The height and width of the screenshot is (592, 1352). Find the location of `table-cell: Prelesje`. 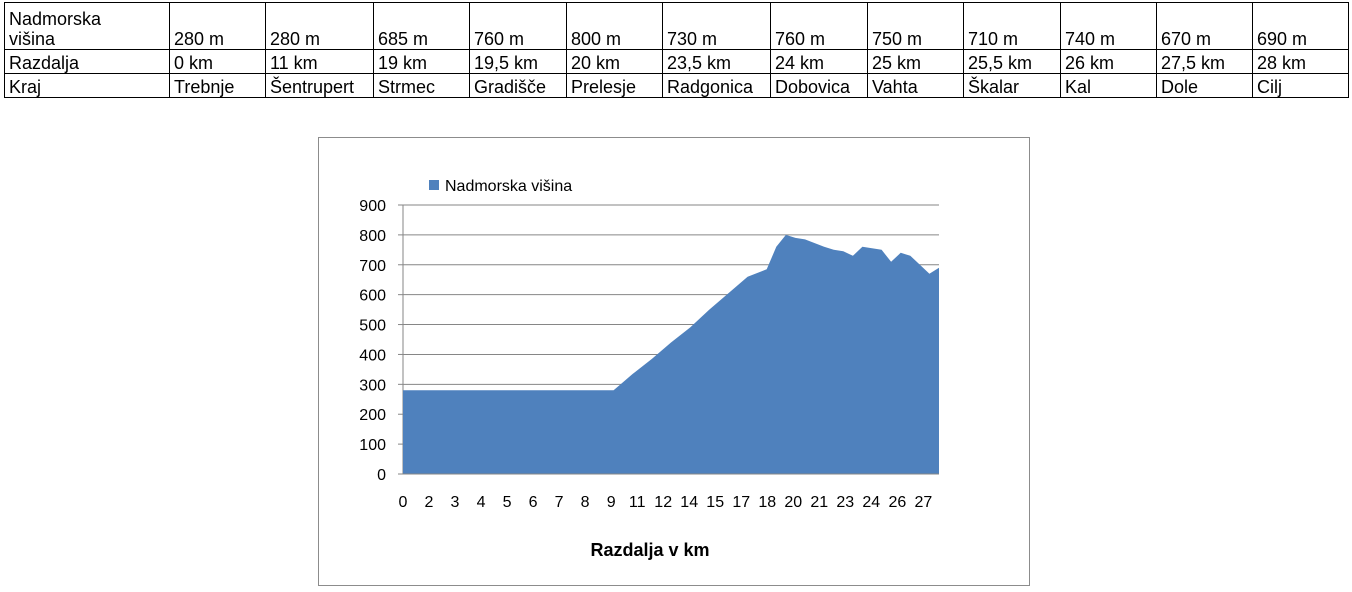

table-cell: Prelesje is located at coordinates (614, 85).